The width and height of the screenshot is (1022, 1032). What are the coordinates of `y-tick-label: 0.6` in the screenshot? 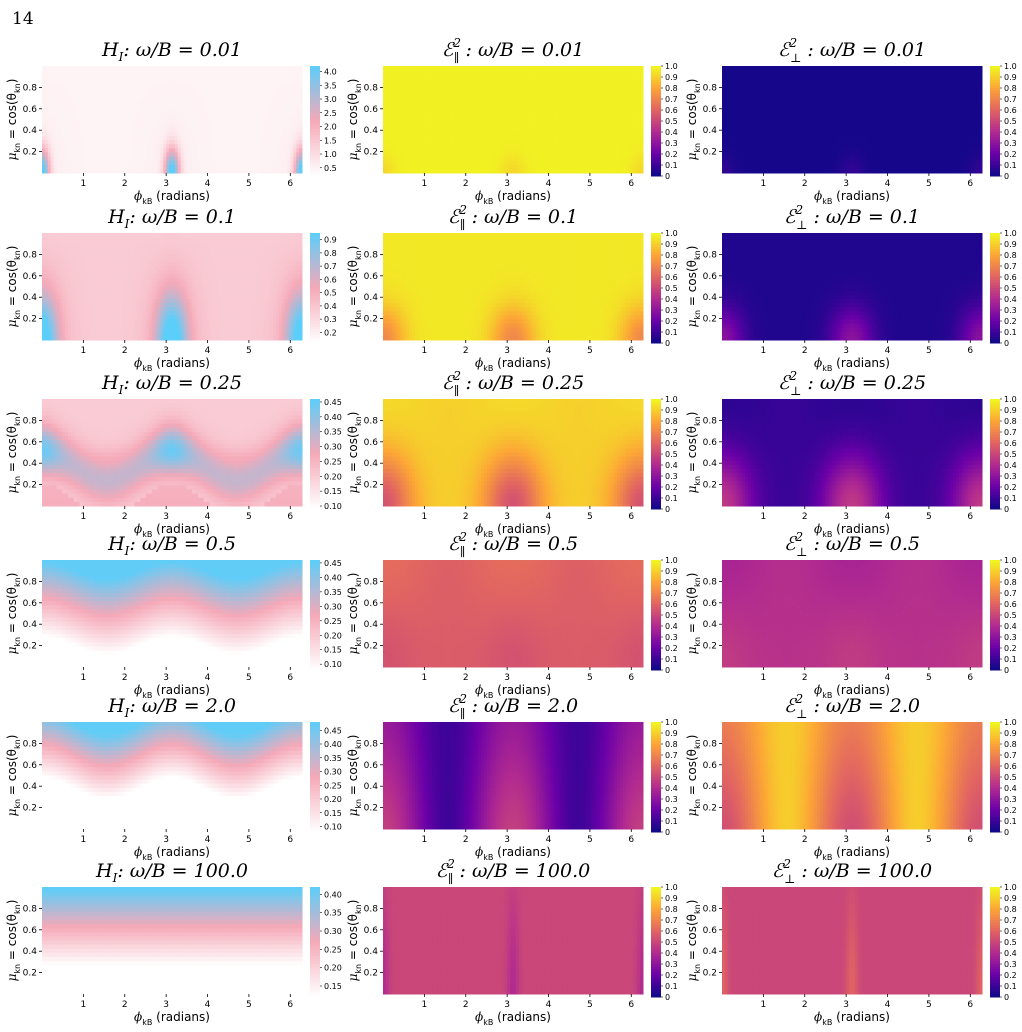 It's located at (371, 110).